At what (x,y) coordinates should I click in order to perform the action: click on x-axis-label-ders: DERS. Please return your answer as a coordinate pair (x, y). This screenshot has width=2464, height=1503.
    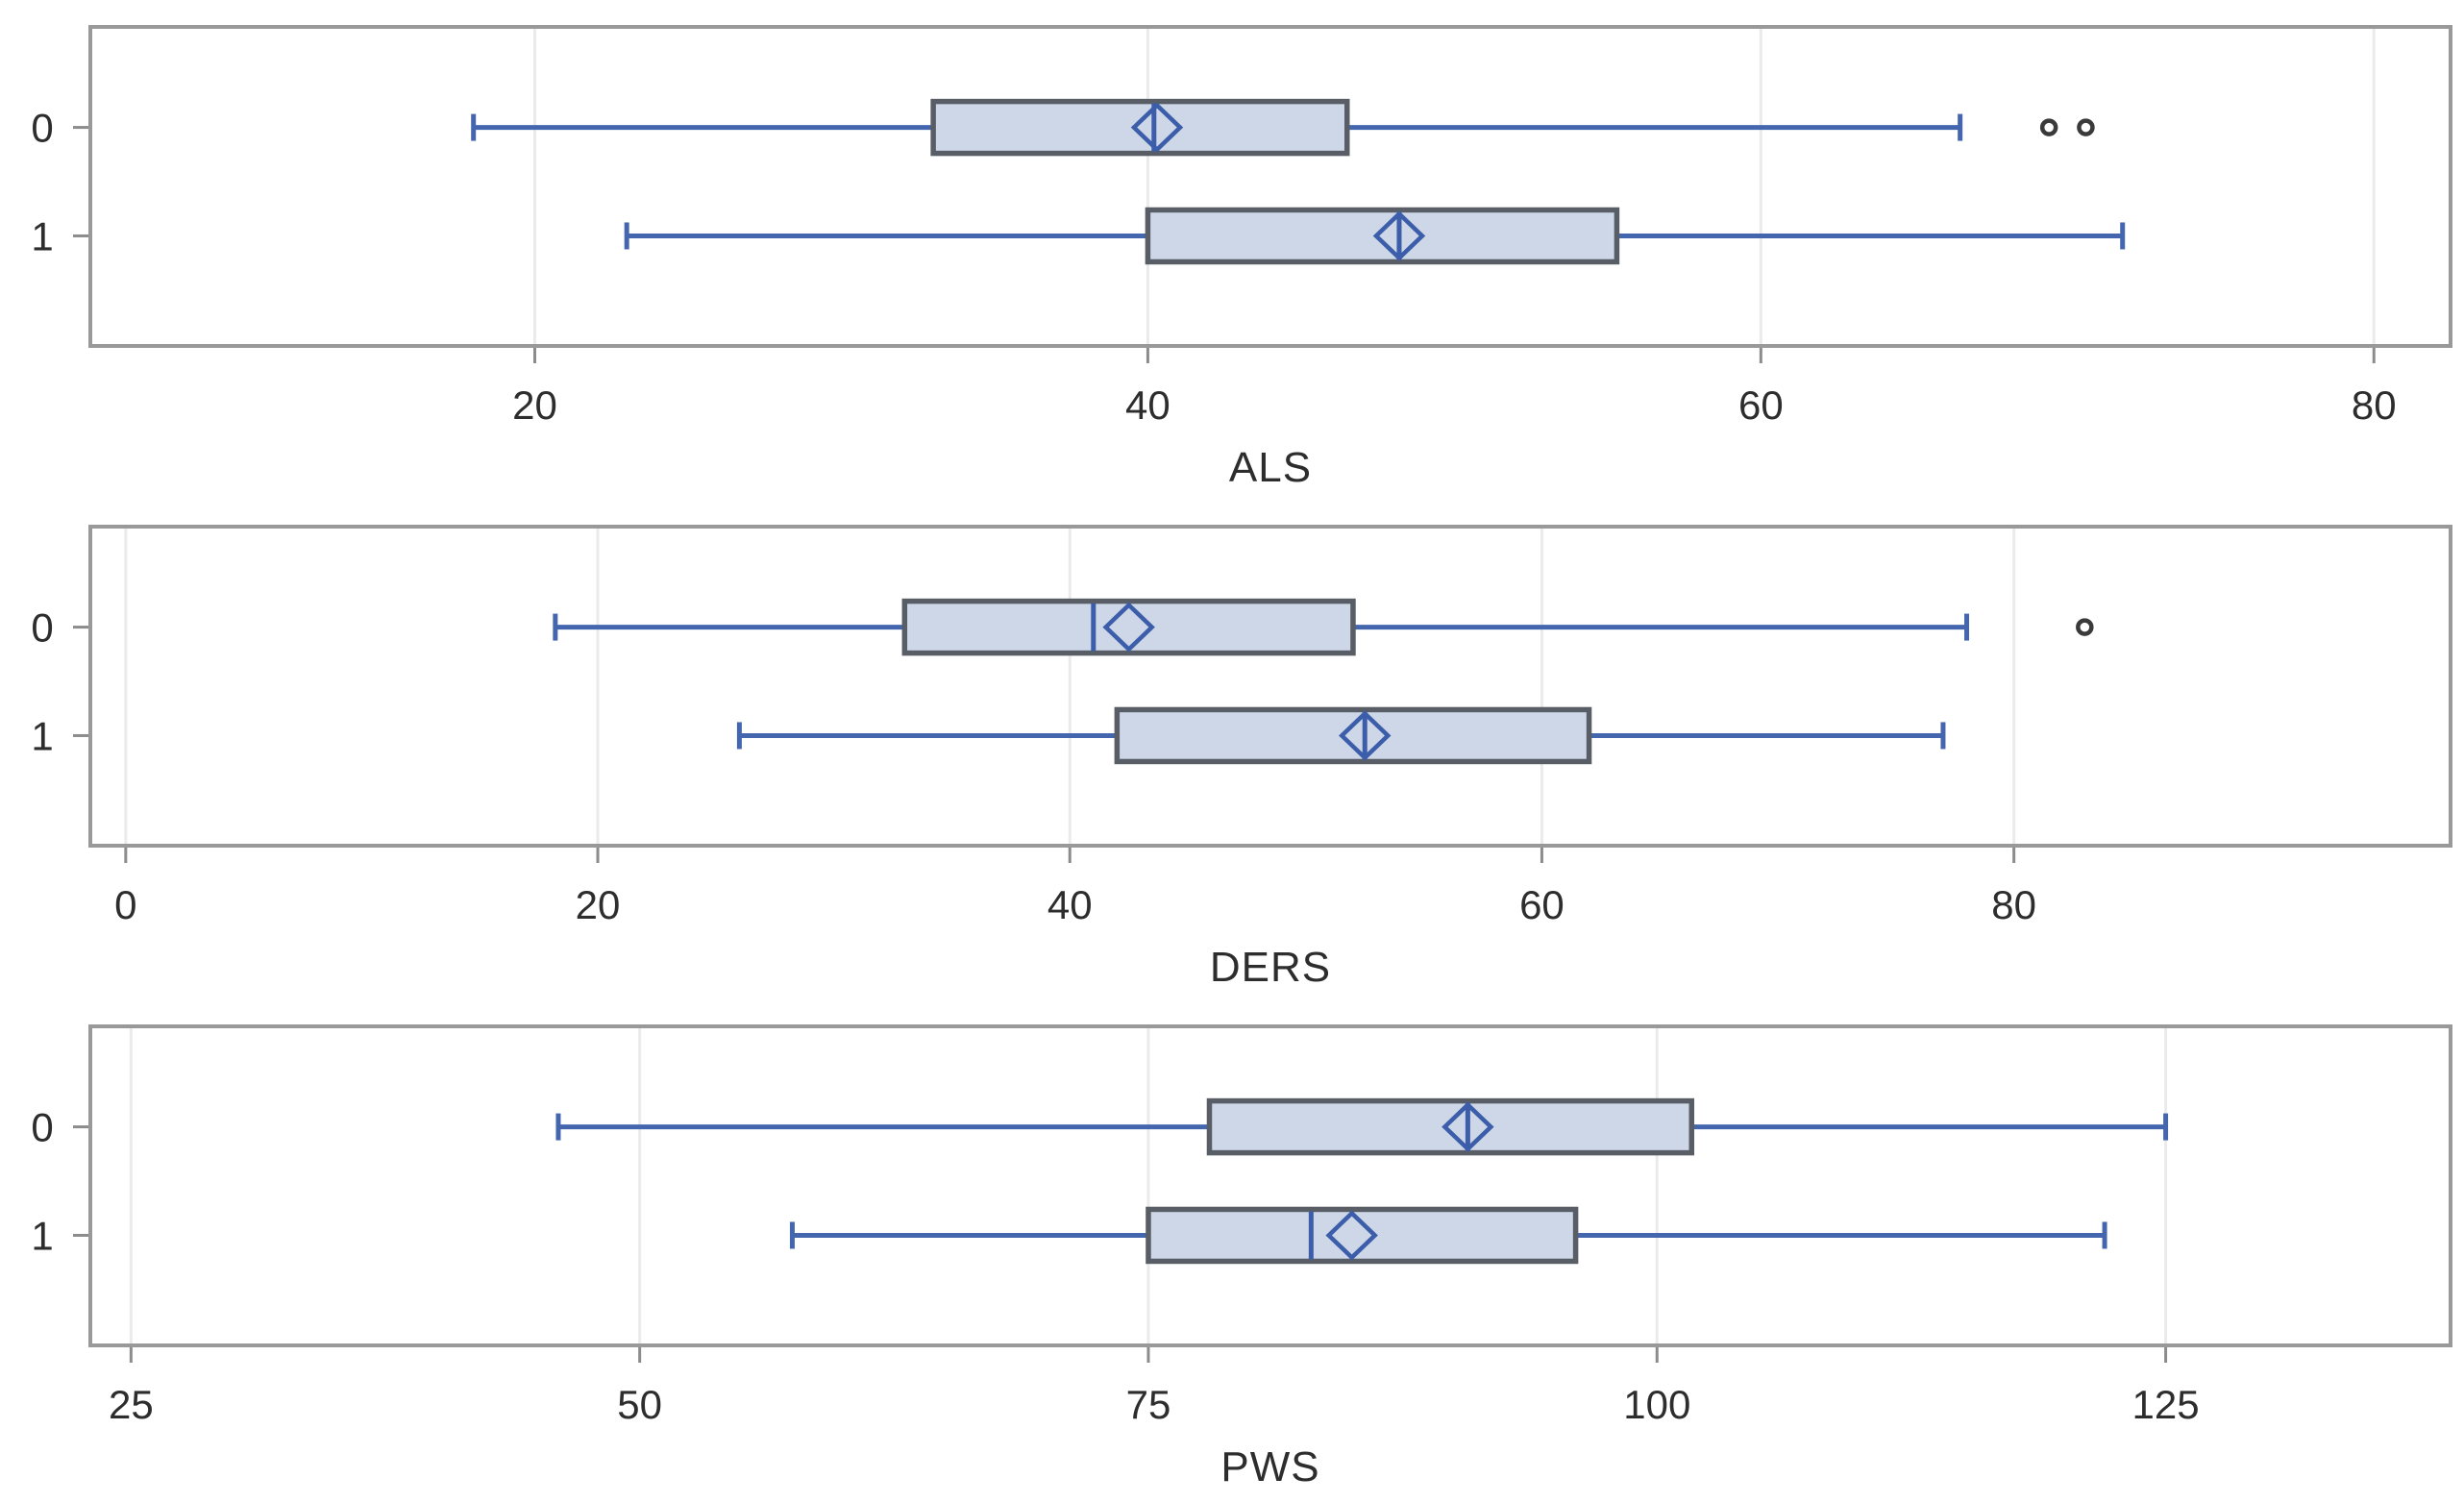
    Looking at the image, I should click on (1270, 967).